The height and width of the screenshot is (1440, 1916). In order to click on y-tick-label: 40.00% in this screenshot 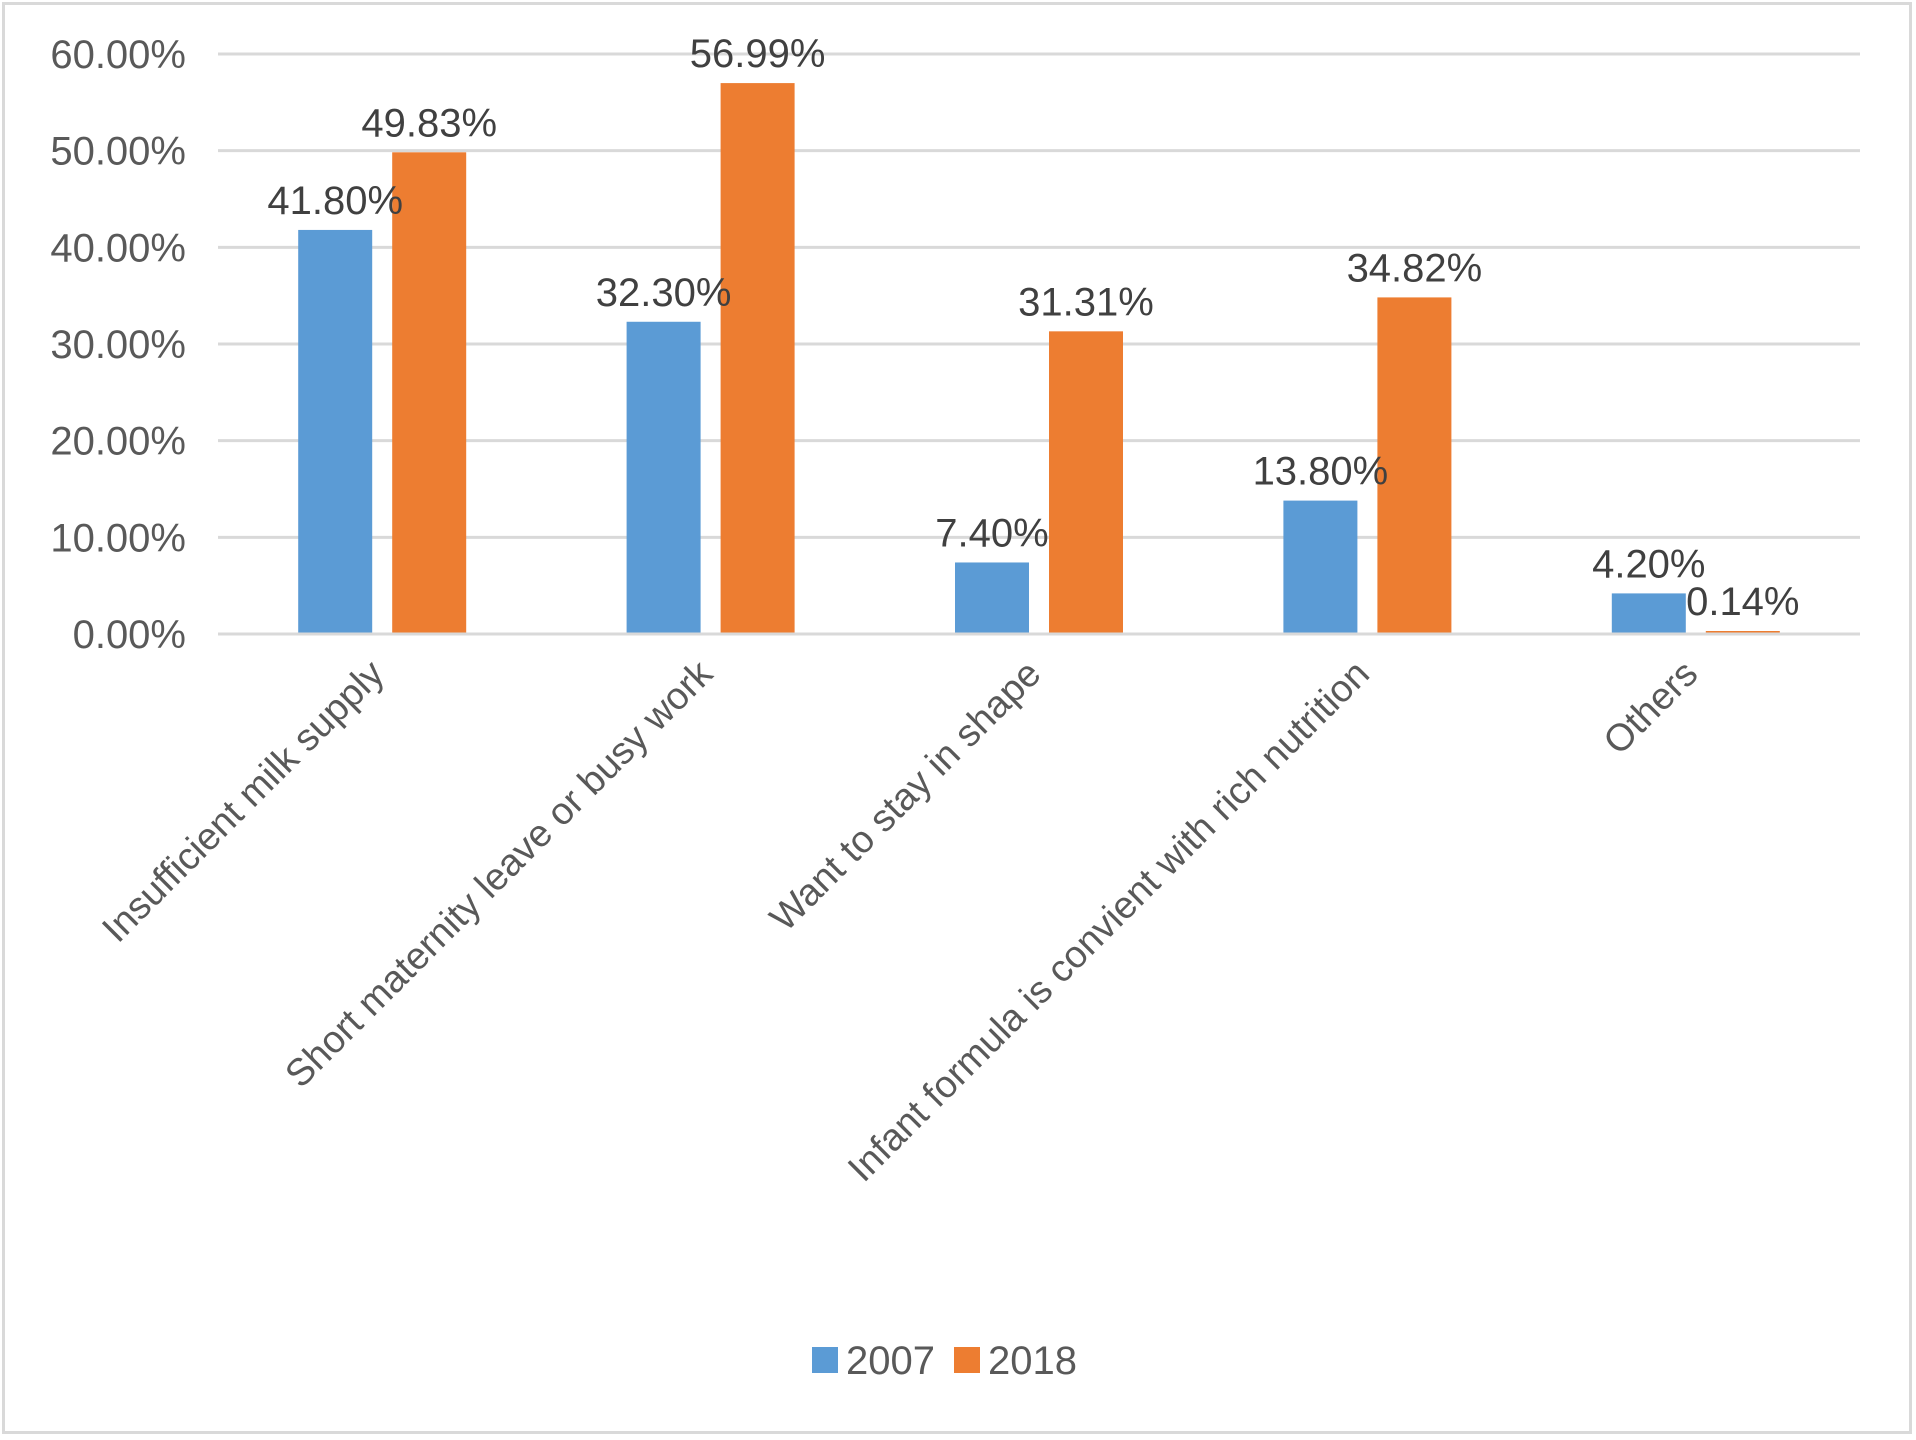, I will do `click(118, 248)`.